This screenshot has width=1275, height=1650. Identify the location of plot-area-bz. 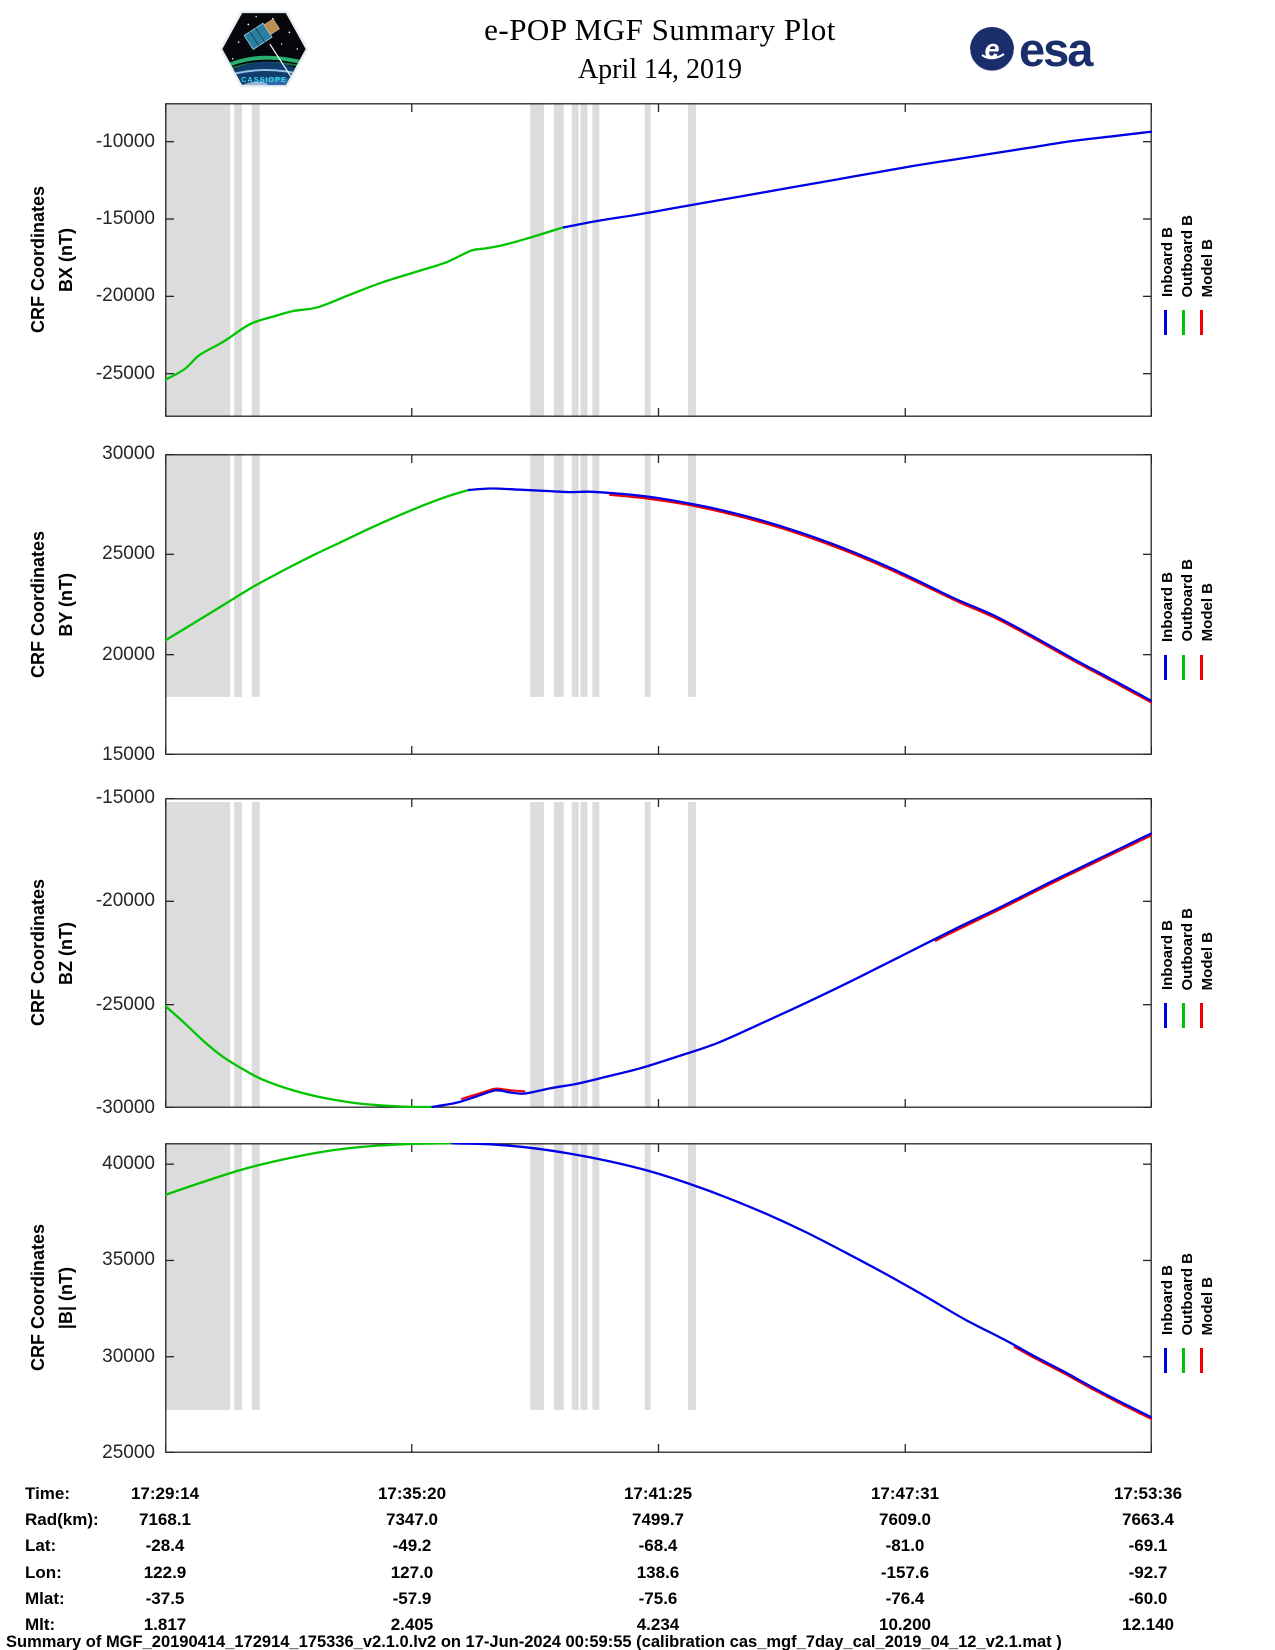
(658, 953).